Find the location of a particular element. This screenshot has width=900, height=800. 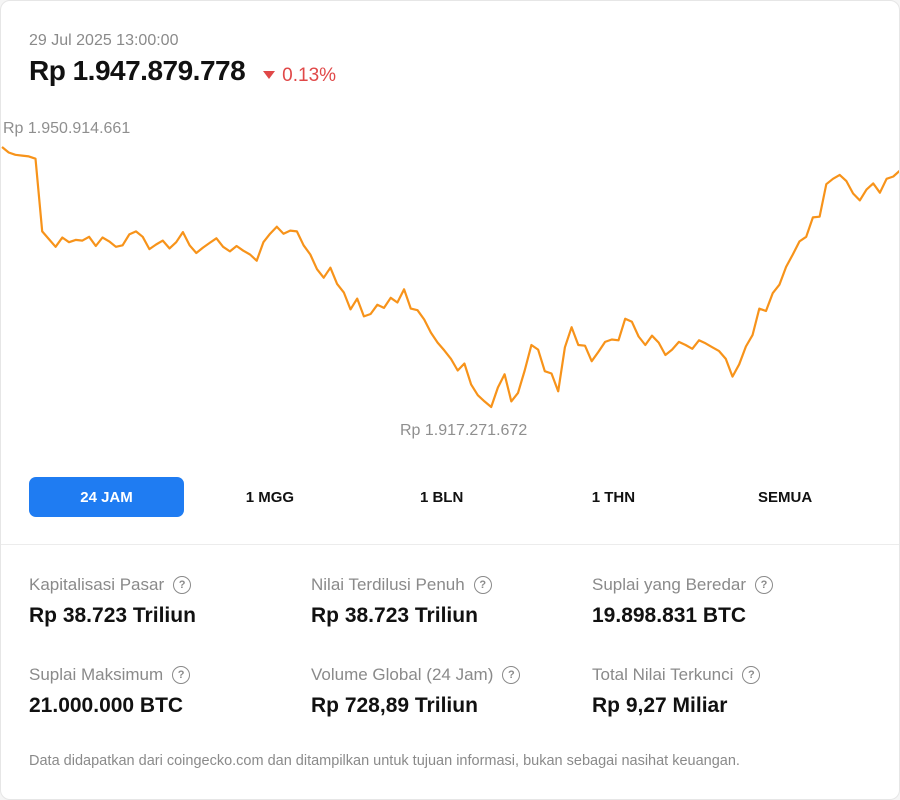

tab-1-bln: 1 BLN is located at coordinates (441, 497).